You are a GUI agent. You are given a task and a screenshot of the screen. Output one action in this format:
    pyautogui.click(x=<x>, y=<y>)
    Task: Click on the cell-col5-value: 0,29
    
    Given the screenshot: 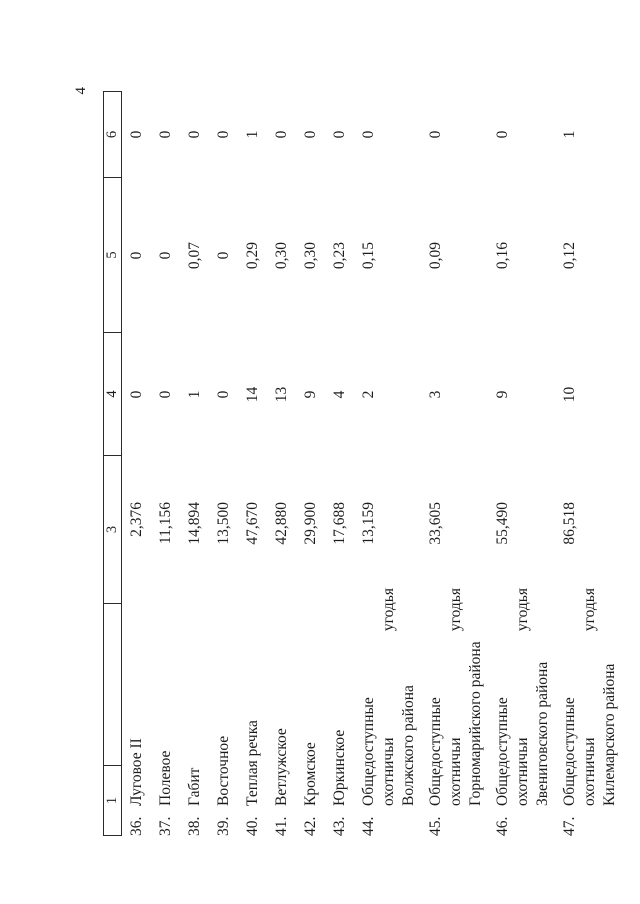 What is the action you would take?
    pyautogui.click(x=252, y=255)
    